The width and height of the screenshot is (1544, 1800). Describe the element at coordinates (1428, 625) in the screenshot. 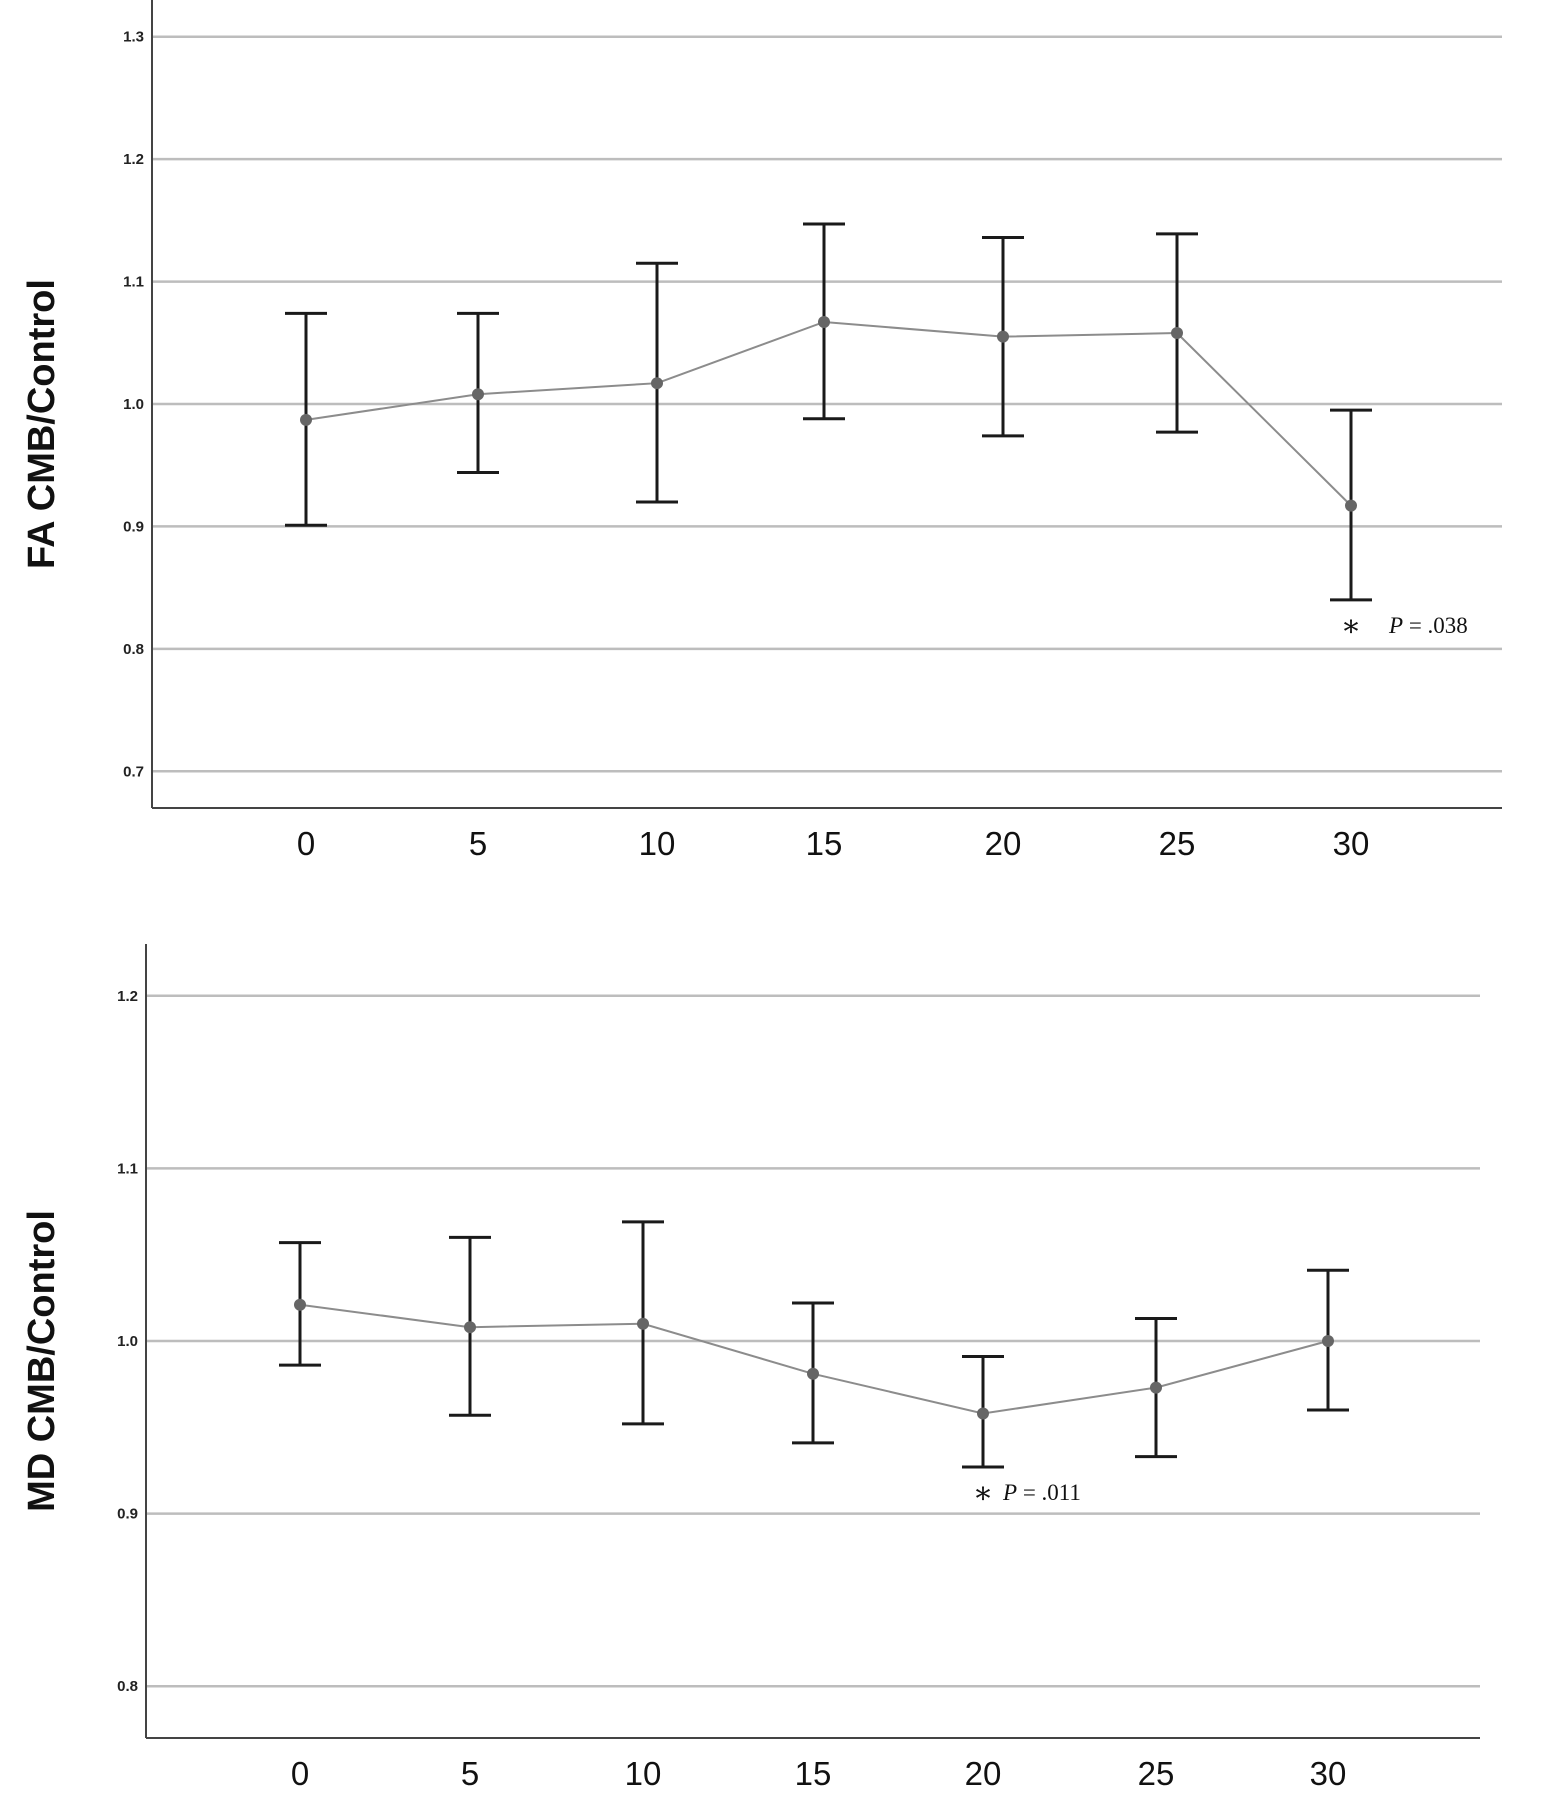

I see `p-value-annotation: P = .038` at that location.